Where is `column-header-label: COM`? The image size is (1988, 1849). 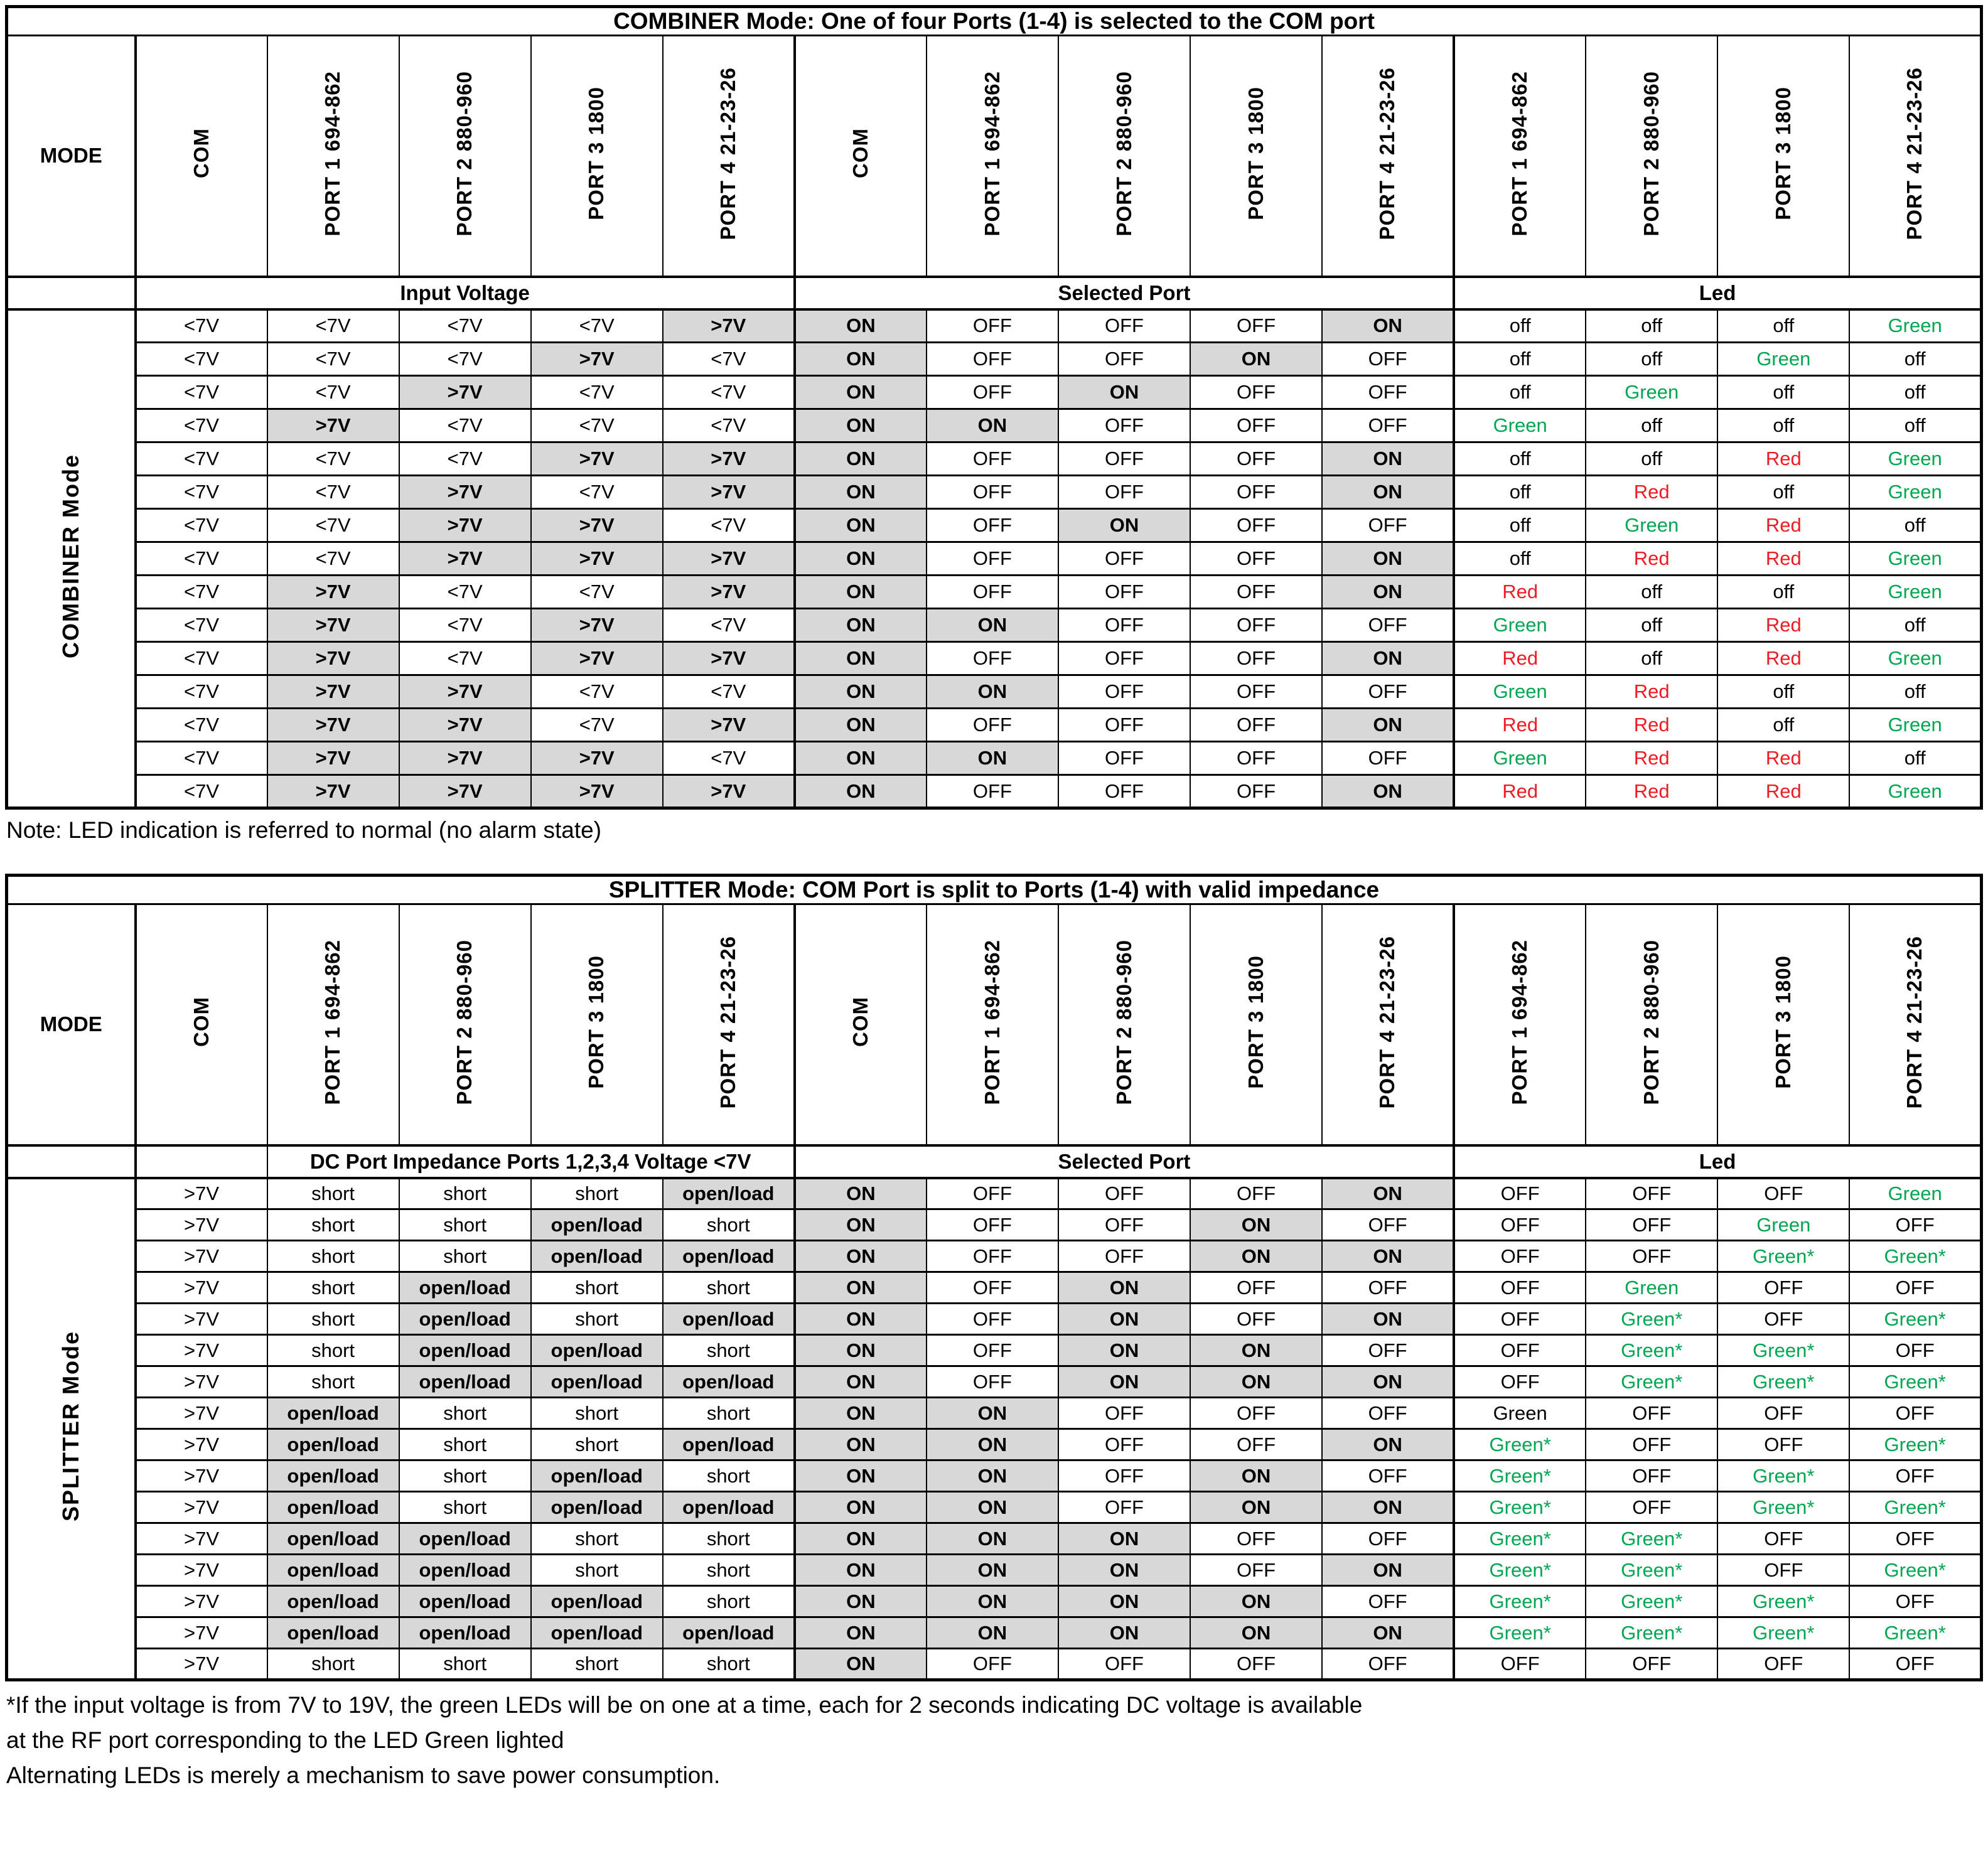
column-header-label: COM is located at coordinates (861, 1022).